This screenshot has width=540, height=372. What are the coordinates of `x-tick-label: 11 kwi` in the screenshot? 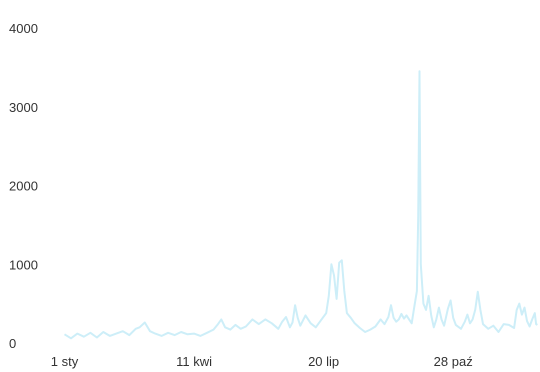 It's located at (194, 361).